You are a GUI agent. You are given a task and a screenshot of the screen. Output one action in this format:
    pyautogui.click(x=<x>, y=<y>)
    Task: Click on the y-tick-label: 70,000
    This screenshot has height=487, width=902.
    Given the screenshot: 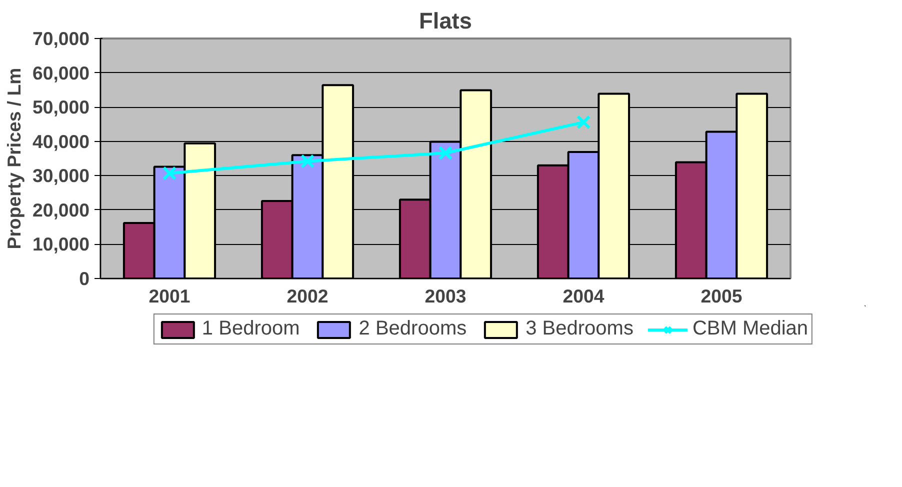 What is the action you would take?
    pyautogui.click(x=61, y=38)
    